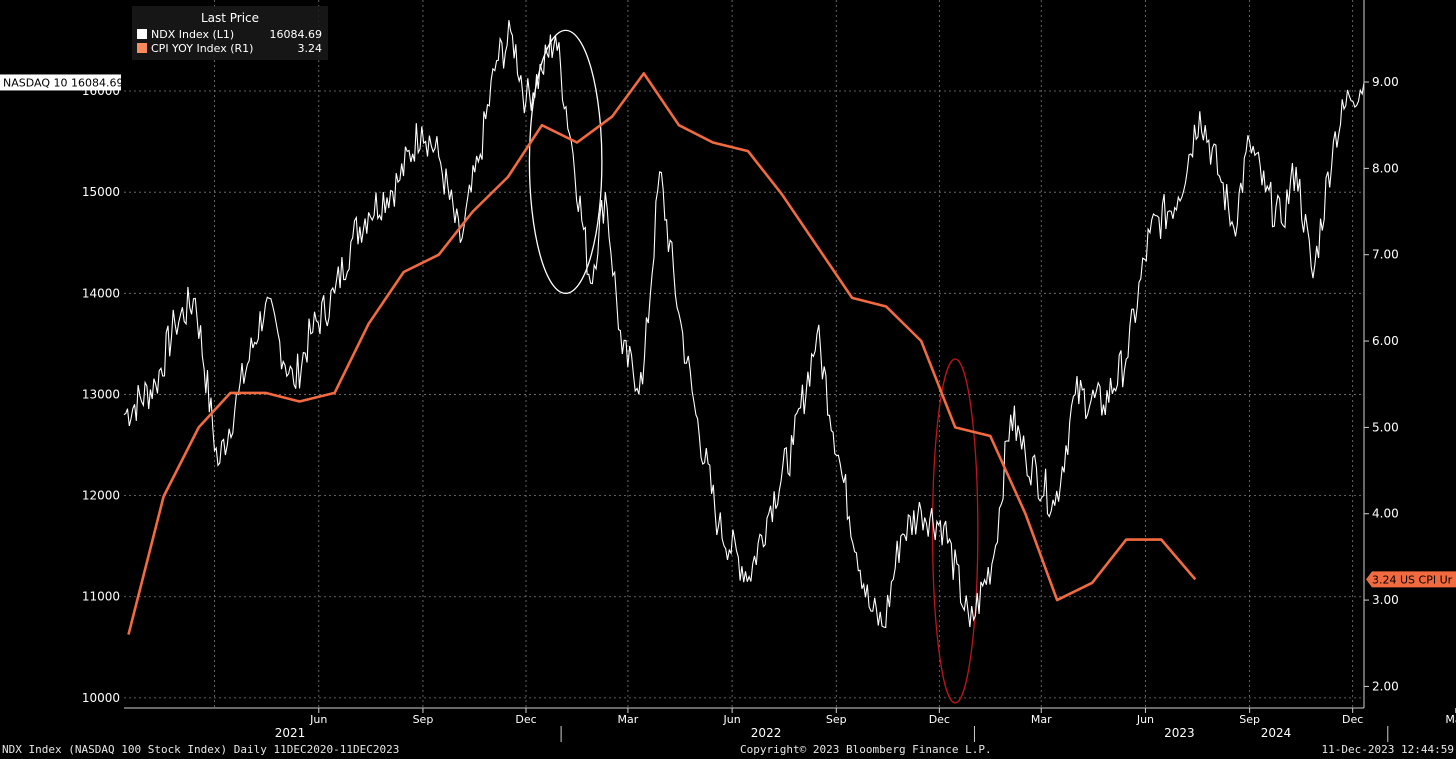  I want to click on legend-box, so click(230, 33).